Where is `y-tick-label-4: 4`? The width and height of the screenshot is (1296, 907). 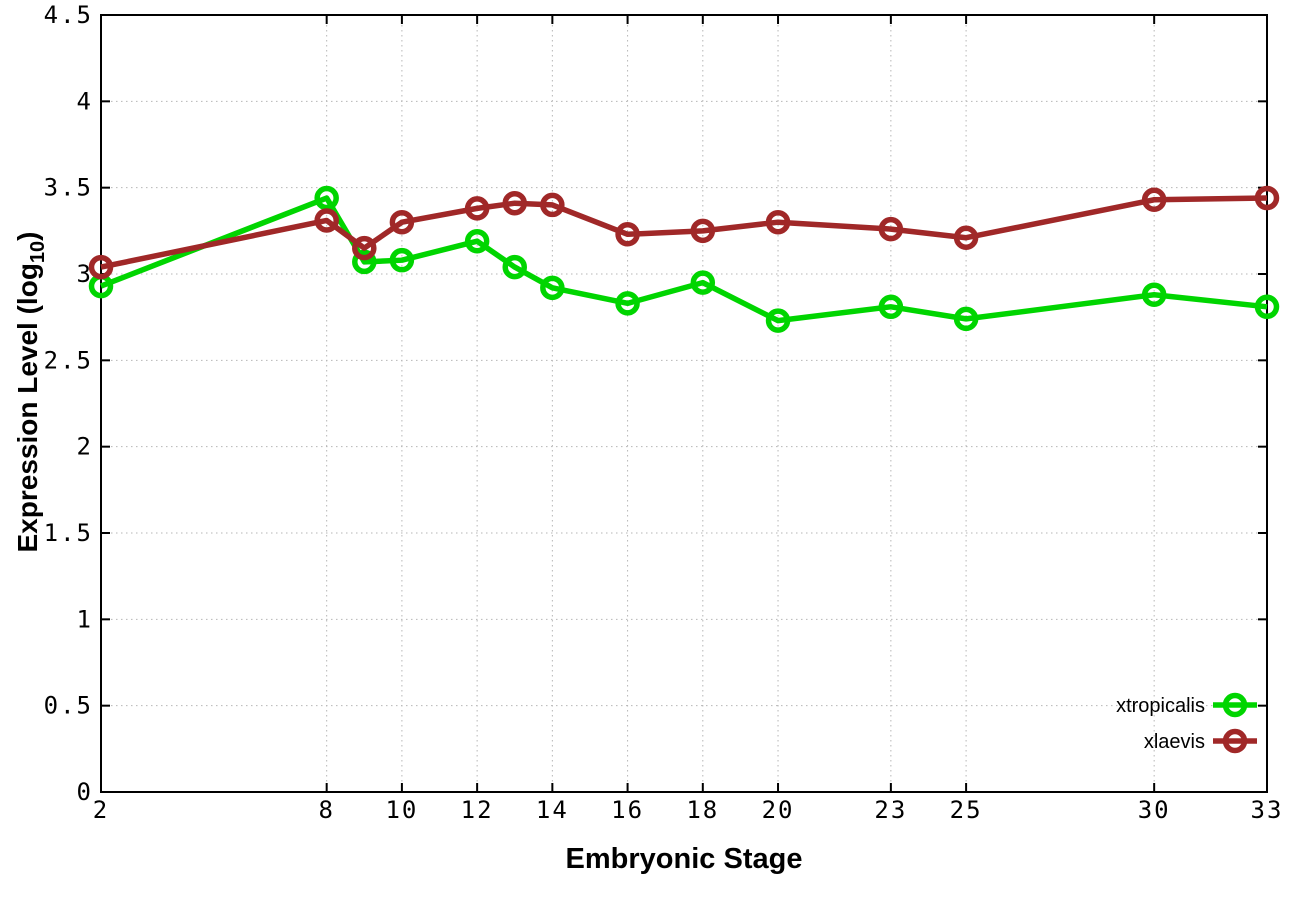
y-tick-label-4: 4 is located at coordinates (85, 101).